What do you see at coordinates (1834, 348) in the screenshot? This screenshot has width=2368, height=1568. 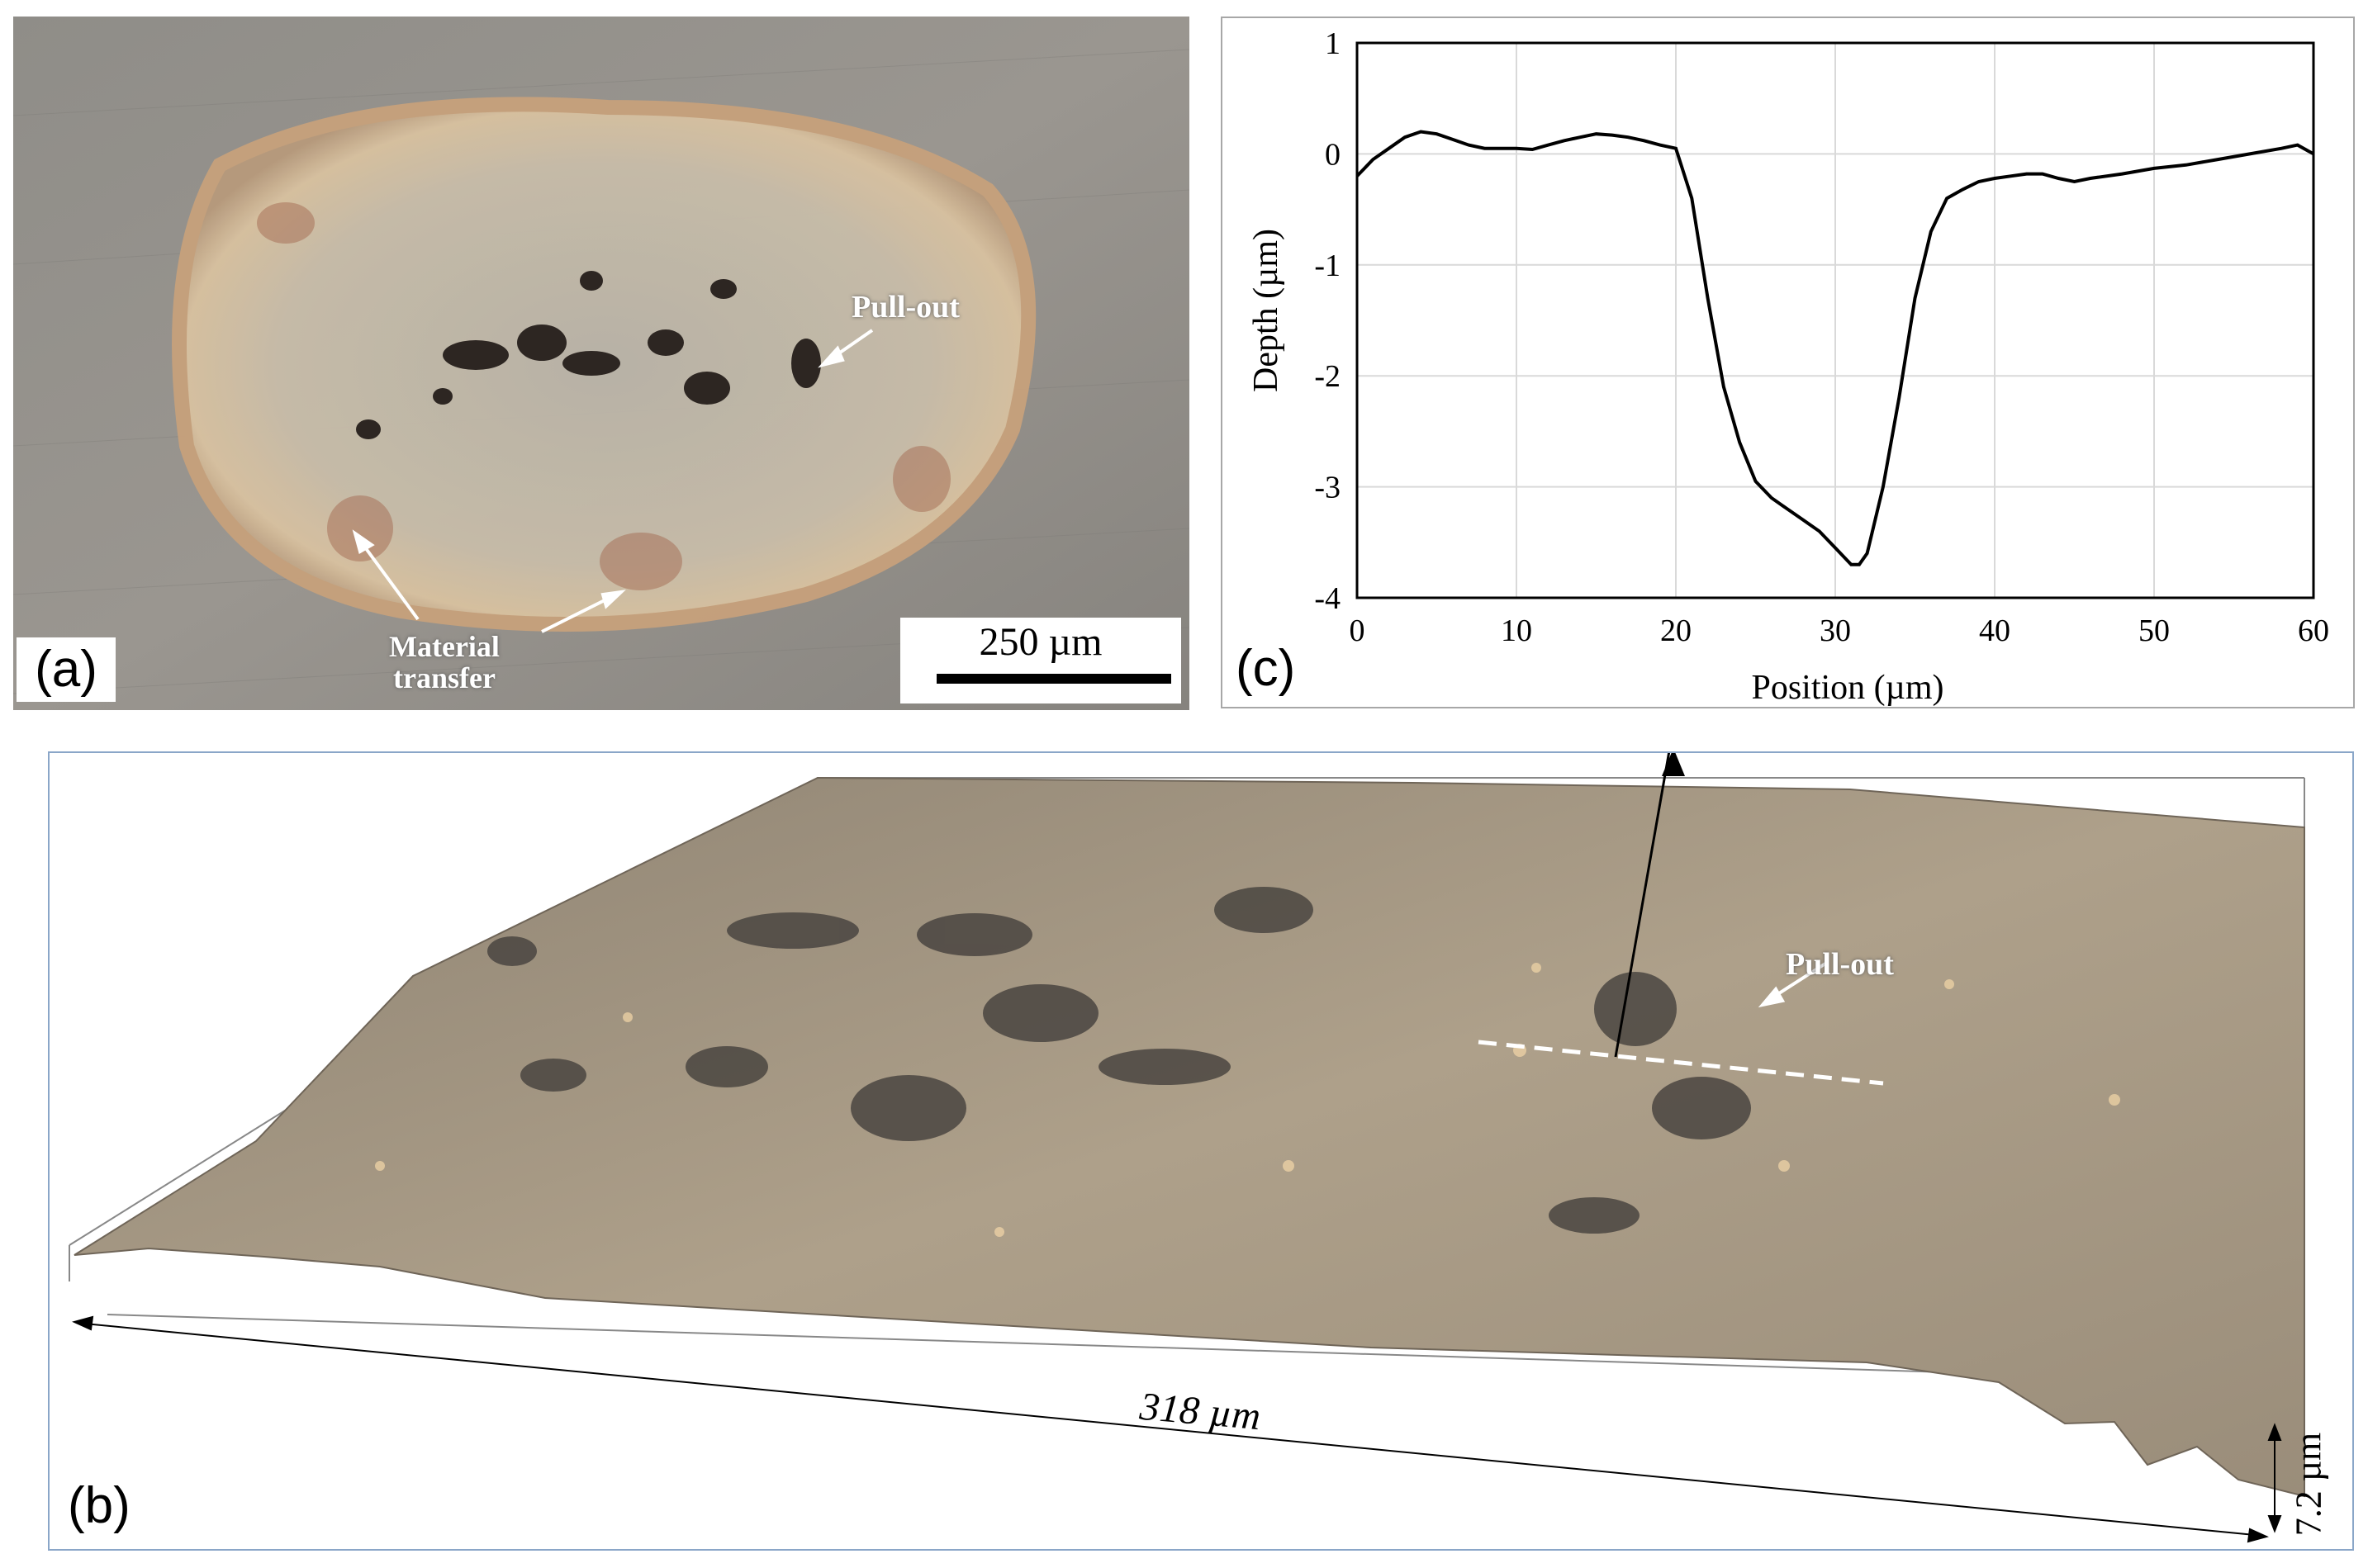 I see `depth-profile-line` at bounding box center [1834, 348].